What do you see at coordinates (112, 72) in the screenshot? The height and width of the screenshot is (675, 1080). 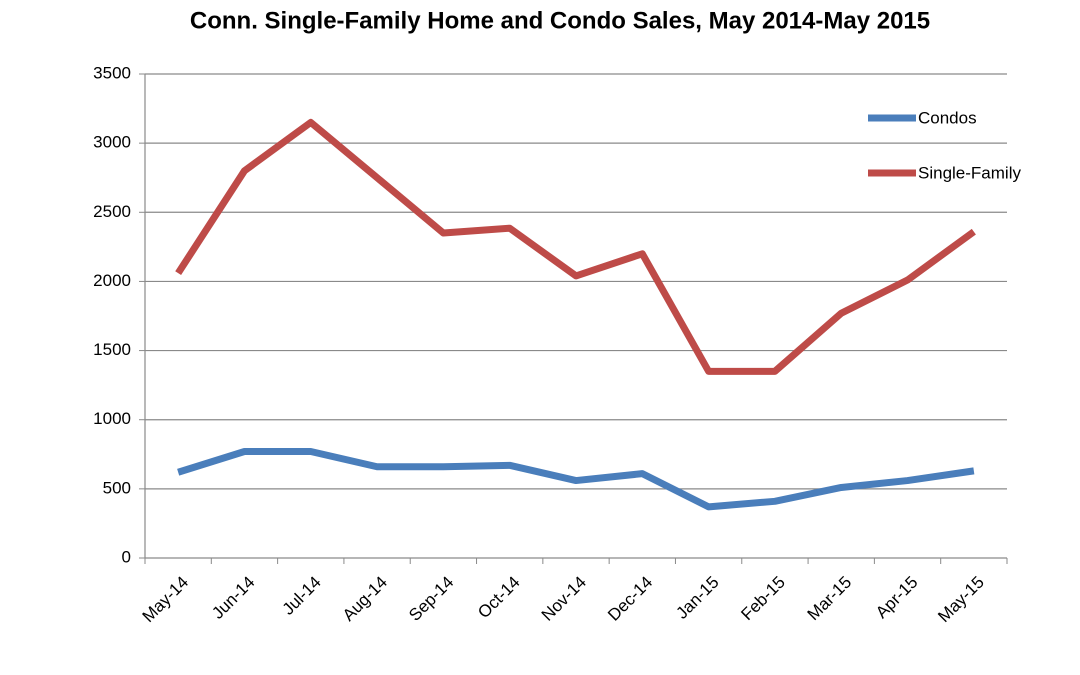 I see `y-tick-label: 3500` at bounding box center [112, 72].